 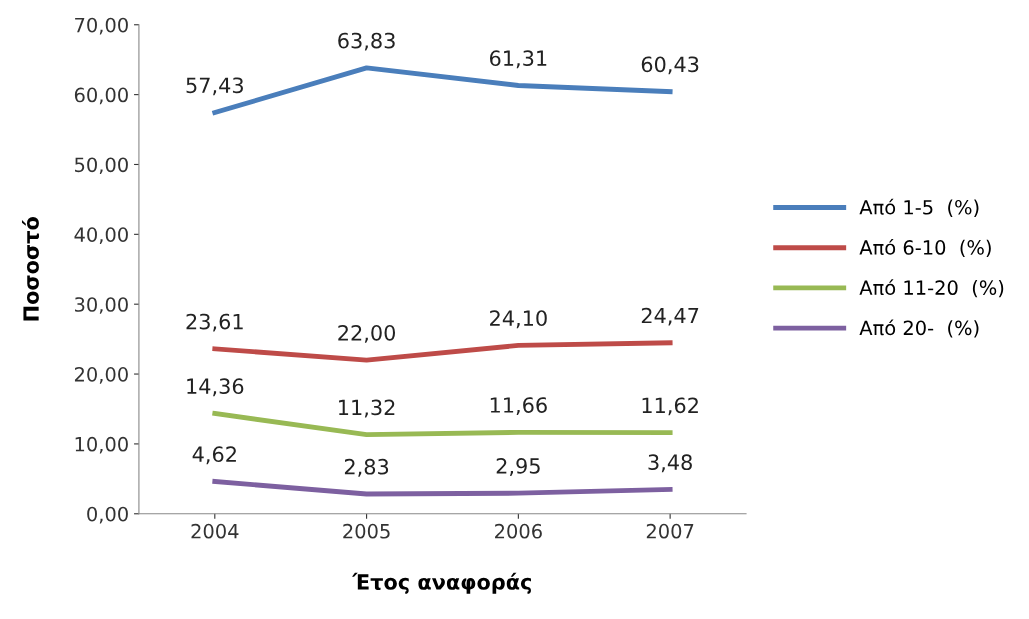 I want to click on x-tick-label: 2007, so click(x=670, y=531).